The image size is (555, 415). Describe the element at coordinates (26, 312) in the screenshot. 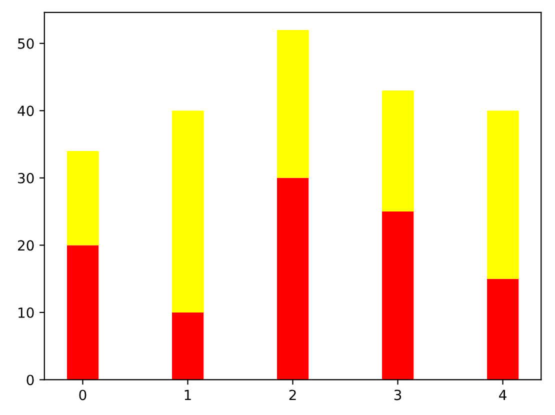

I see `y-tick-label: 10` at that location.